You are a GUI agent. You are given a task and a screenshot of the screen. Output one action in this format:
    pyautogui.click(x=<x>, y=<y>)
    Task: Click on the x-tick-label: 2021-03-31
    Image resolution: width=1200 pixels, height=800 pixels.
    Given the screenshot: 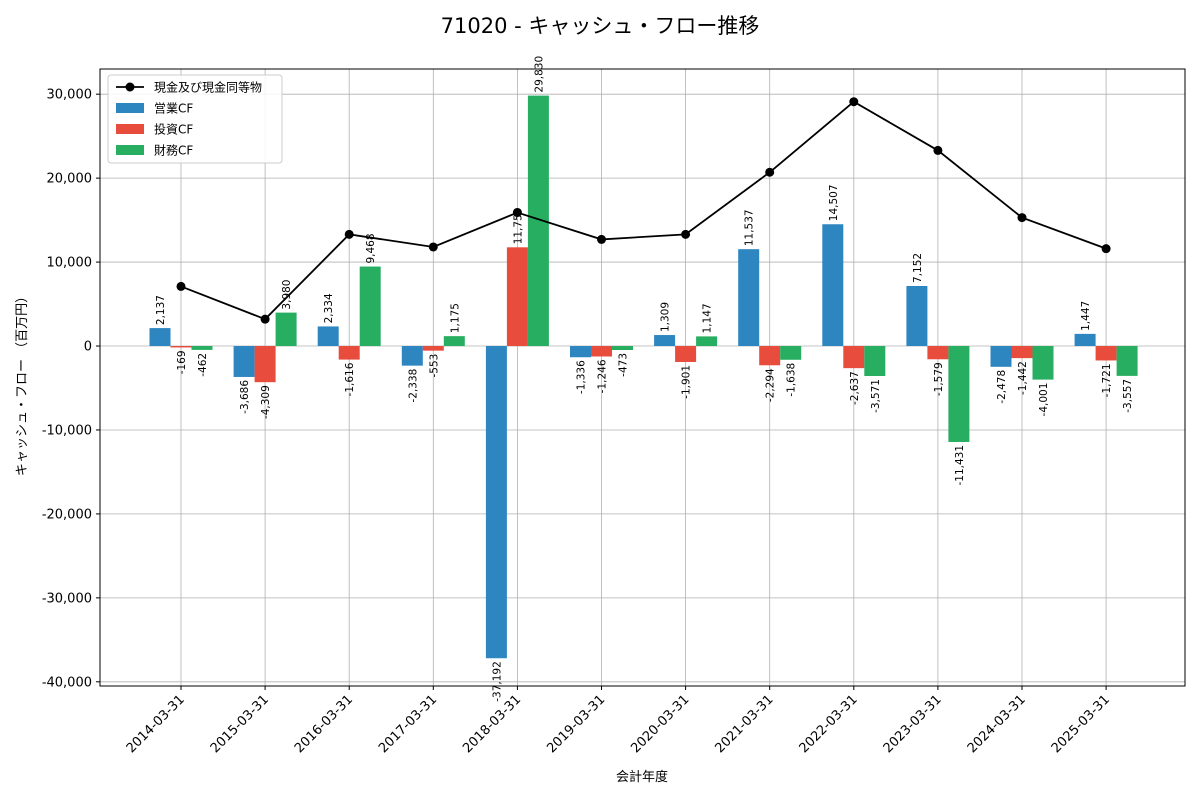 What is the action you would take?
    pyautogui.click(x=744, y=724)
    